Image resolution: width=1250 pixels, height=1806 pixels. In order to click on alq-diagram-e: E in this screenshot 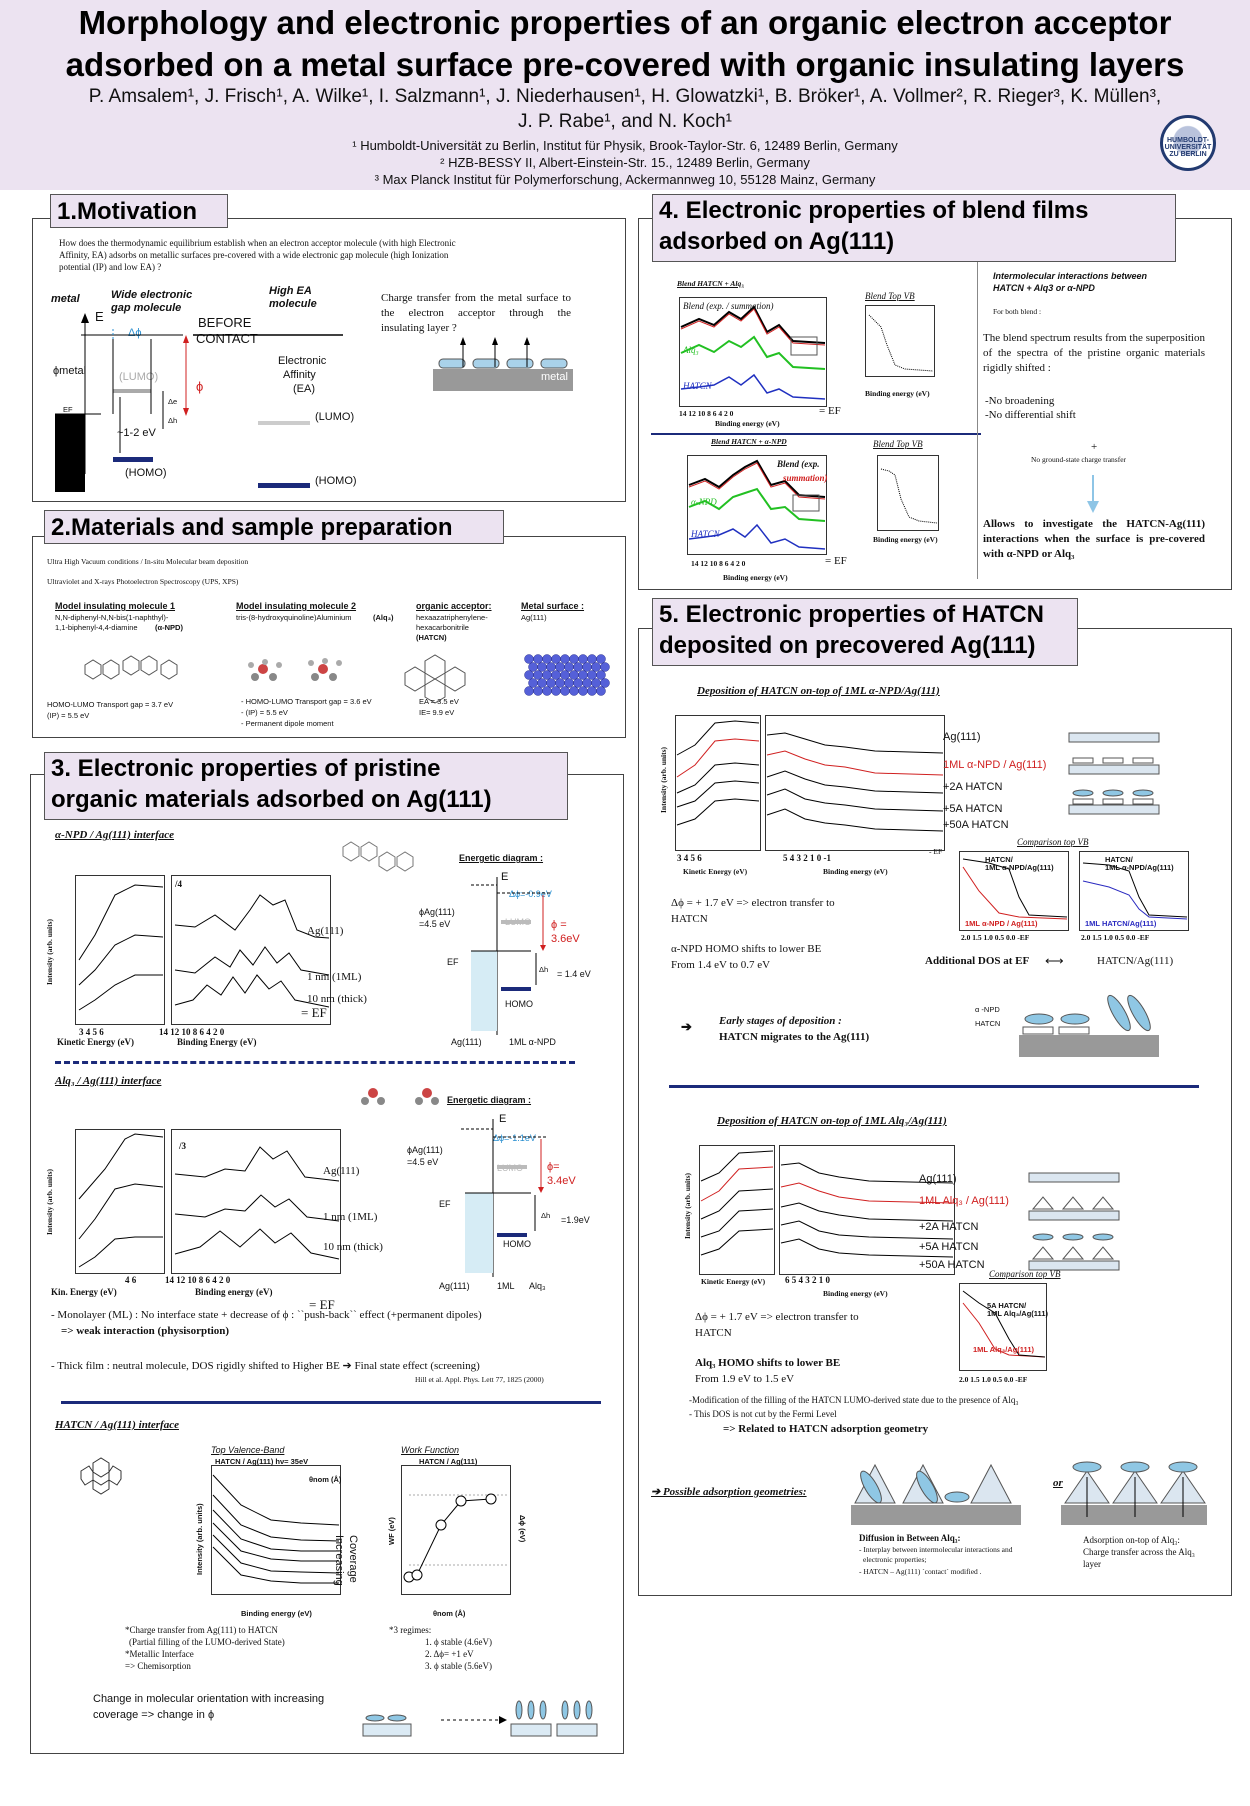, I will do `click(503, 1119)`.